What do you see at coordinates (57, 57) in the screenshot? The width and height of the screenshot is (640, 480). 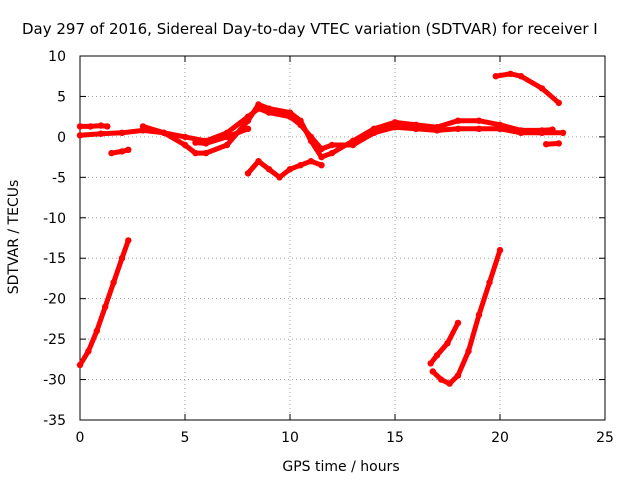 I see `y-tick-label: 10` at bounding box center [57, 57].